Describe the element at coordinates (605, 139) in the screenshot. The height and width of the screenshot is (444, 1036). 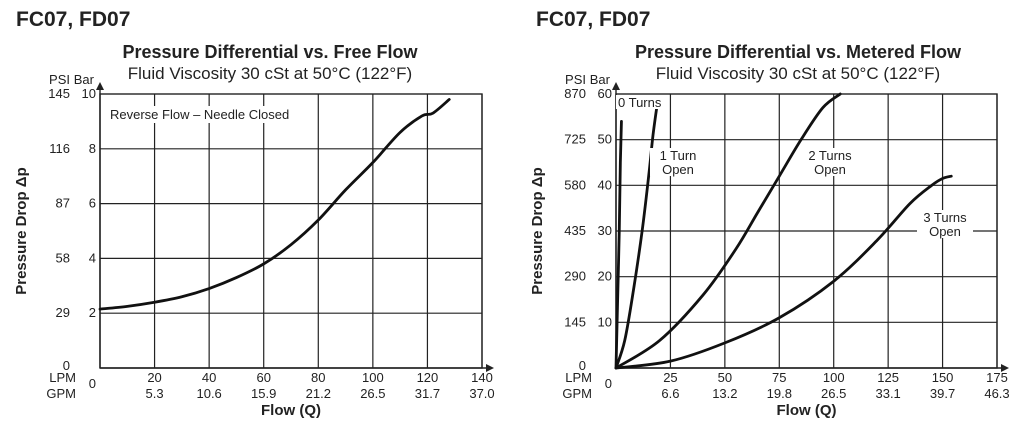
I see `y-tick-label-bar: 50` at that location.